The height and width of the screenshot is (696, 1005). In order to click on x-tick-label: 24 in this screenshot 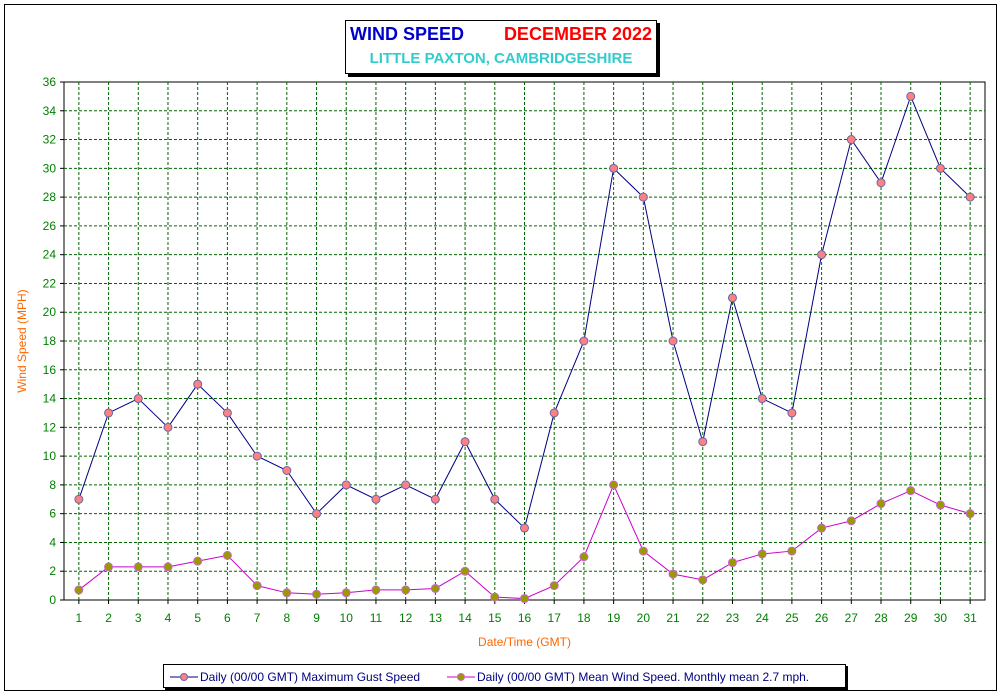, I will do `click(762, 618)`.